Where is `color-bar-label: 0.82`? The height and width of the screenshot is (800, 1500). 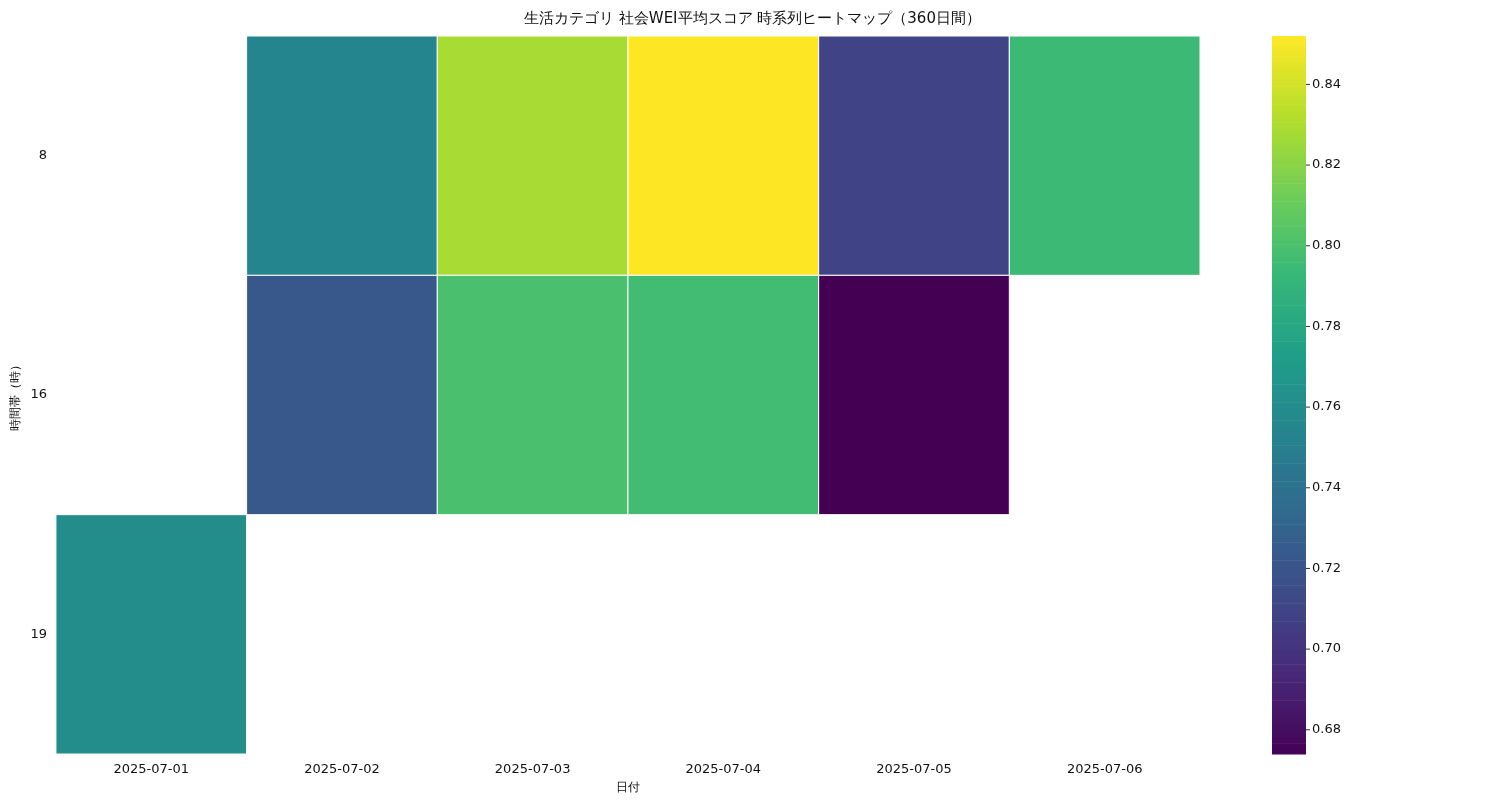 color-bar-label: 0.82 is located at coordinates (1326, 164).